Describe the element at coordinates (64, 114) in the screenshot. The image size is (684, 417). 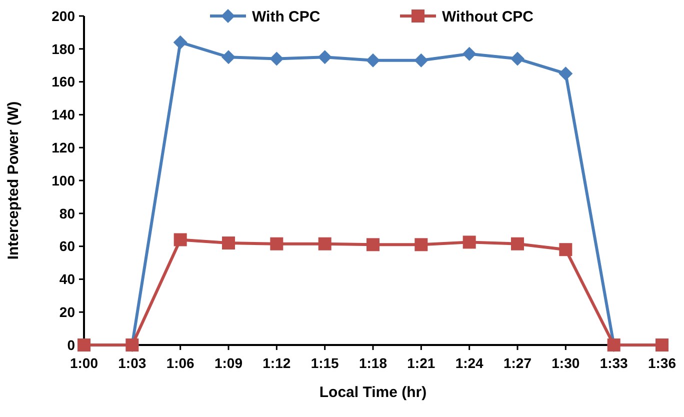
I see `y-tick-label: 140` at that location.